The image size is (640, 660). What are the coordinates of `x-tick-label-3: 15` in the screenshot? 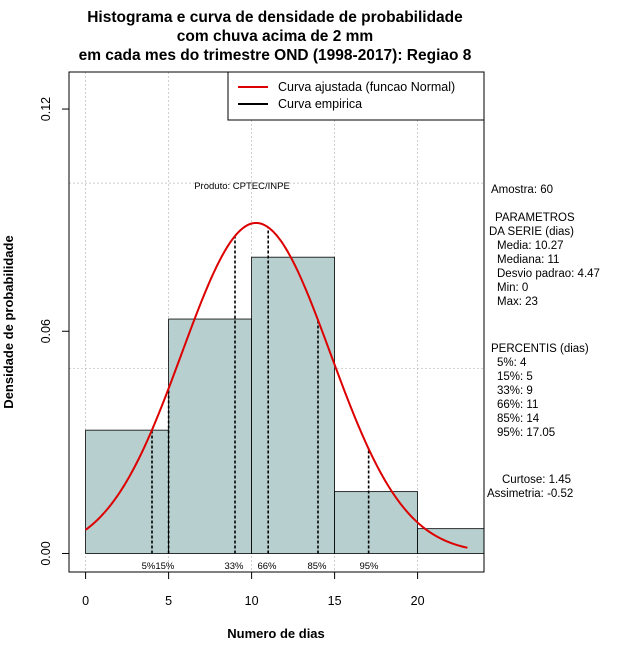 It's located at (335, 601).